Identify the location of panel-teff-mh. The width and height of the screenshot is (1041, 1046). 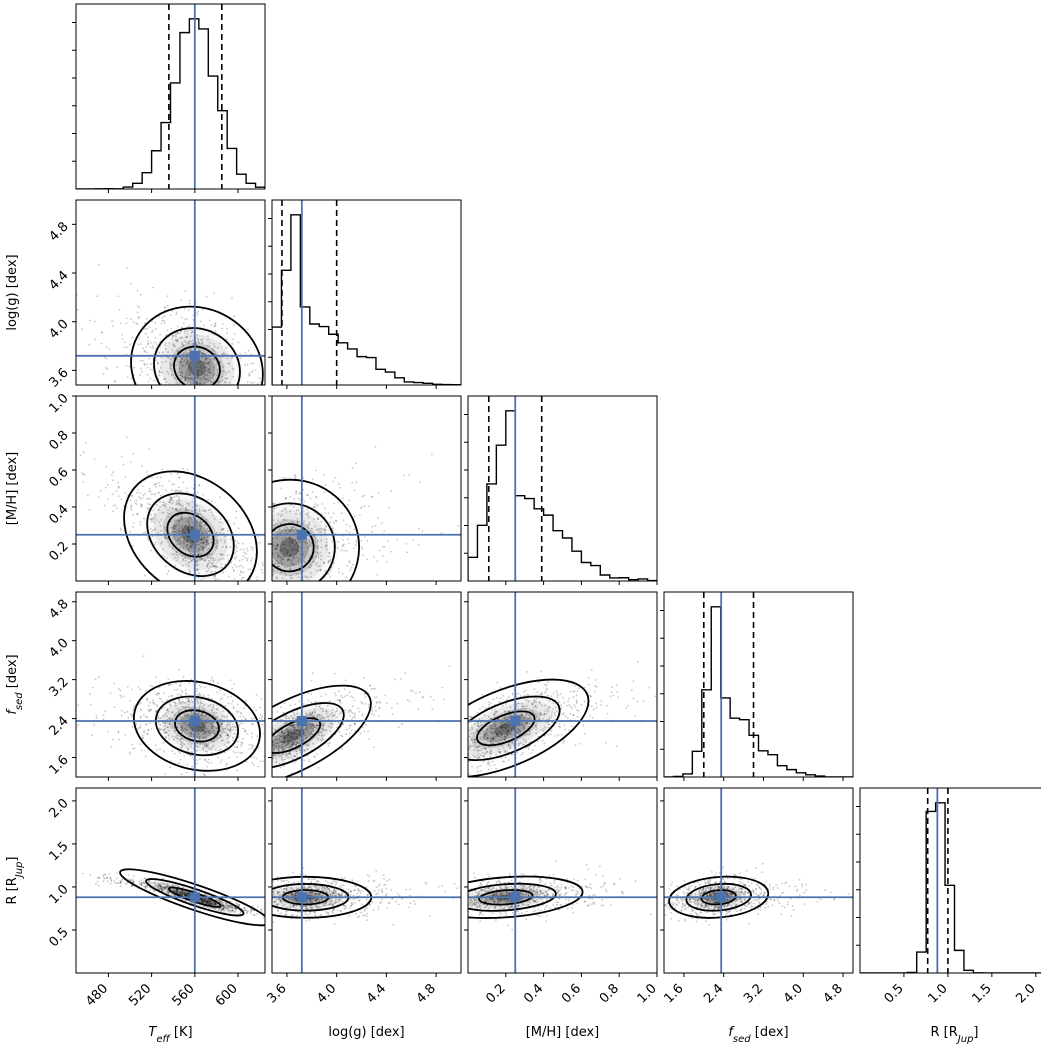
(170, 488).